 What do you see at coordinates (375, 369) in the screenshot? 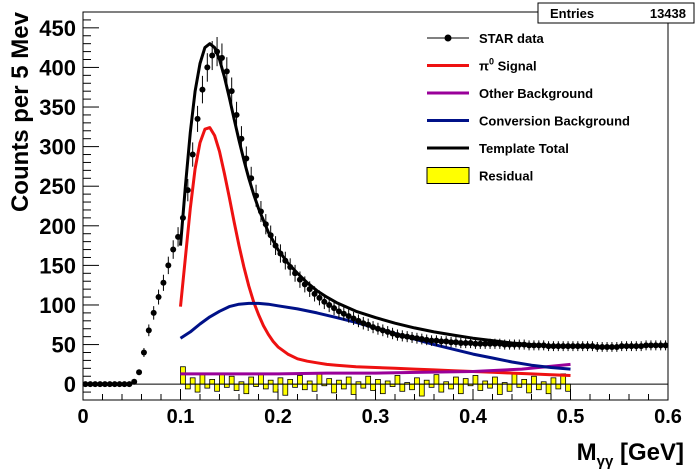
I see `series-line-other-background` at bounding box center [375, 369].